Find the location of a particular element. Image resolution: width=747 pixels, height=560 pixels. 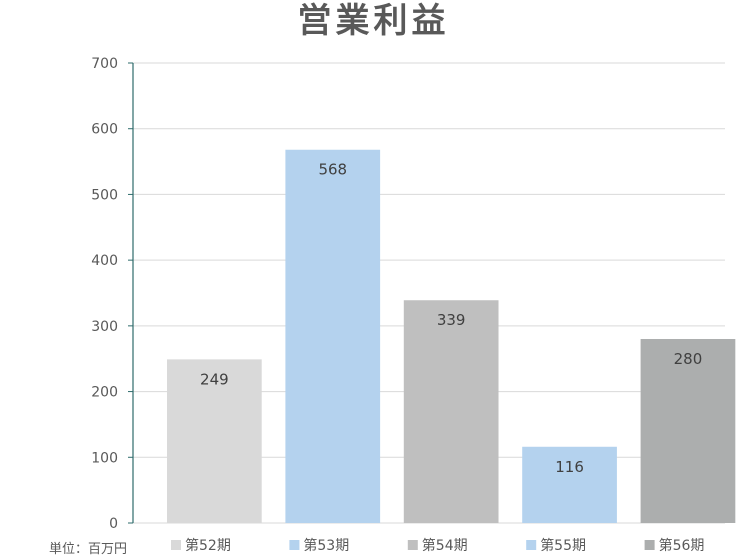

data-label: 568 is located at coordinates (332, 170).